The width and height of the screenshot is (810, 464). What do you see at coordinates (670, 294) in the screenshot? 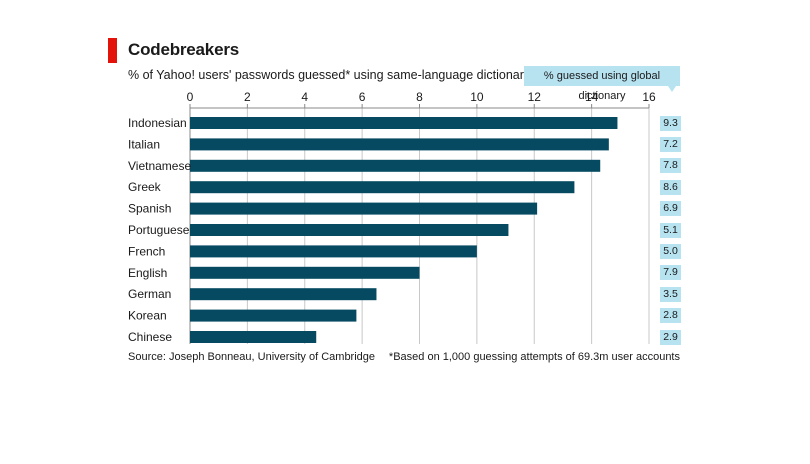
I see `global-value-label: 3.5` at bounding box center [670, 294].